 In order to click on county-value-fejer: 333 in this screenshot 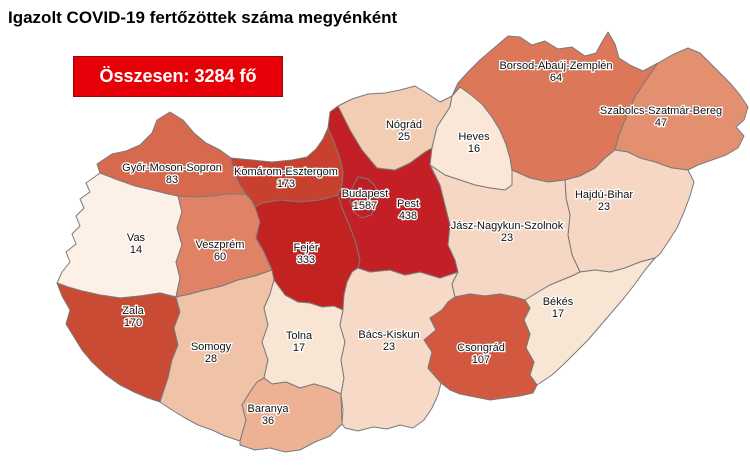, I will do `click(306, 260)`.